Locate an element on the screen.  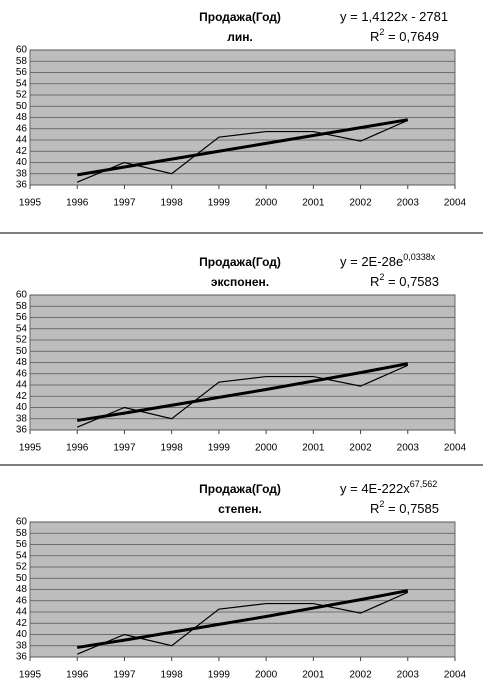
annotation: R2 = 0,7649 is located at coordinates (404, 35).